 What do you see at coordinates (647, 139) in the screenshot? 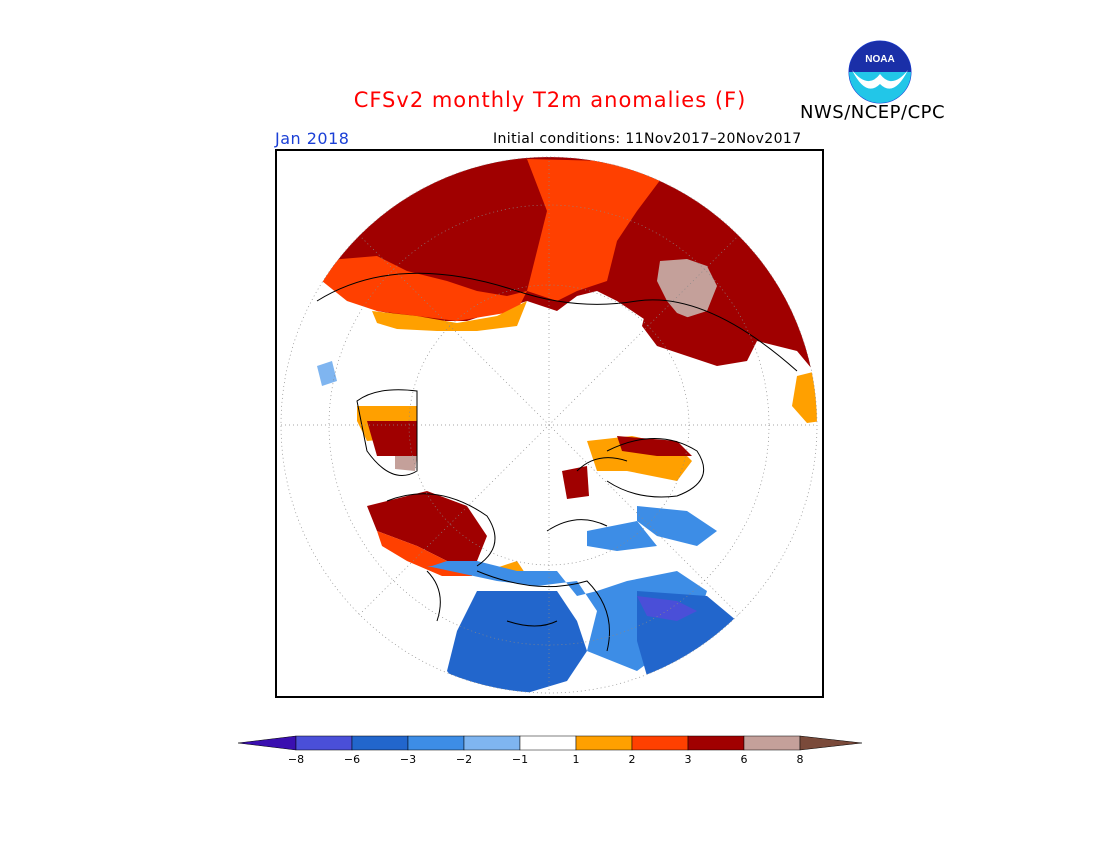
I see `initial-conditions: Initial conditions: 11Nov2017–20Nov2017` at bounding box center [647, 139].